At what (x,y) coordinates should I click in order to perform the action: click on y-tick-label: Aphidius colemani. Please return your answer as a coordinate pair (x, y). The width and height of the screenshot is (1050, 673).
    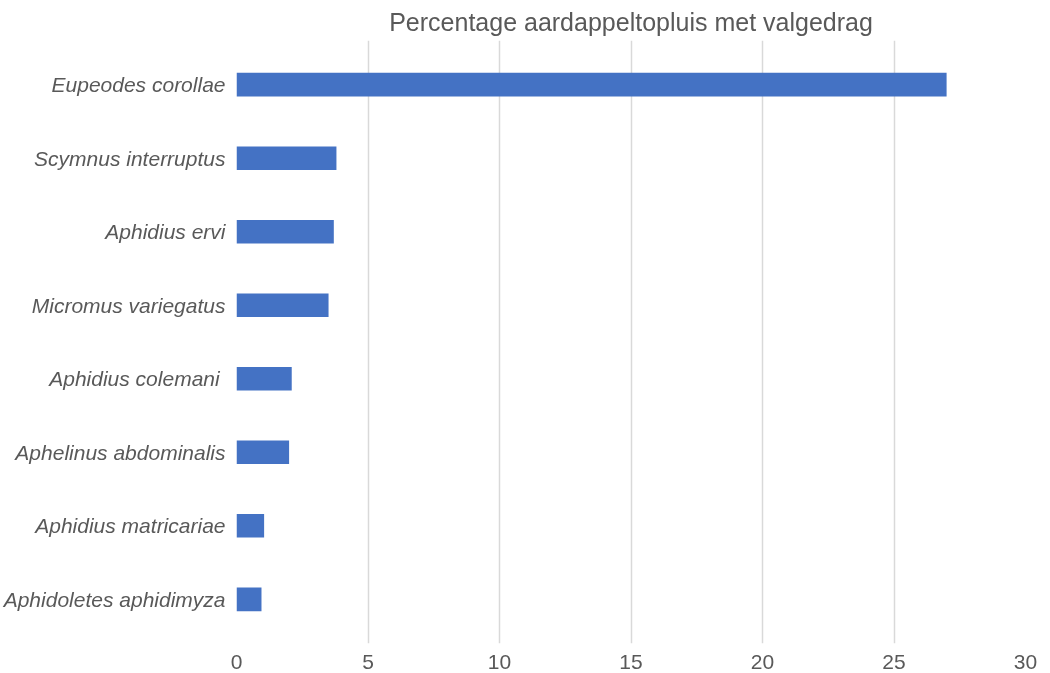
    Looking at the image, I should click on (134, 379).